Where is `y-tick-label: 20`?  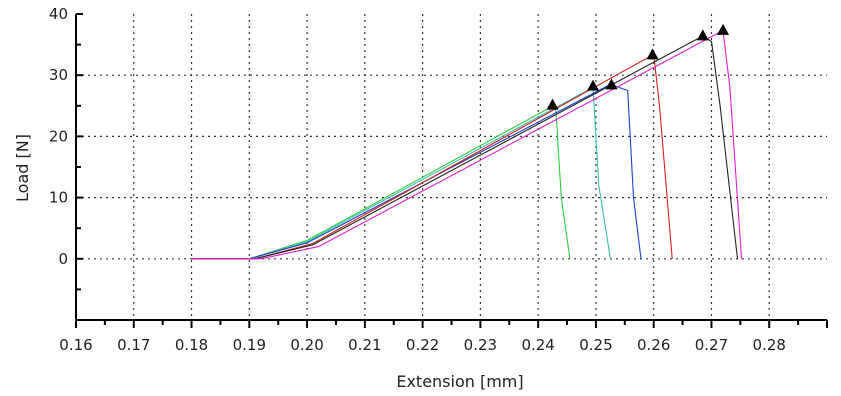
y-tick-label: 20 is located at coordinates (58, 136).